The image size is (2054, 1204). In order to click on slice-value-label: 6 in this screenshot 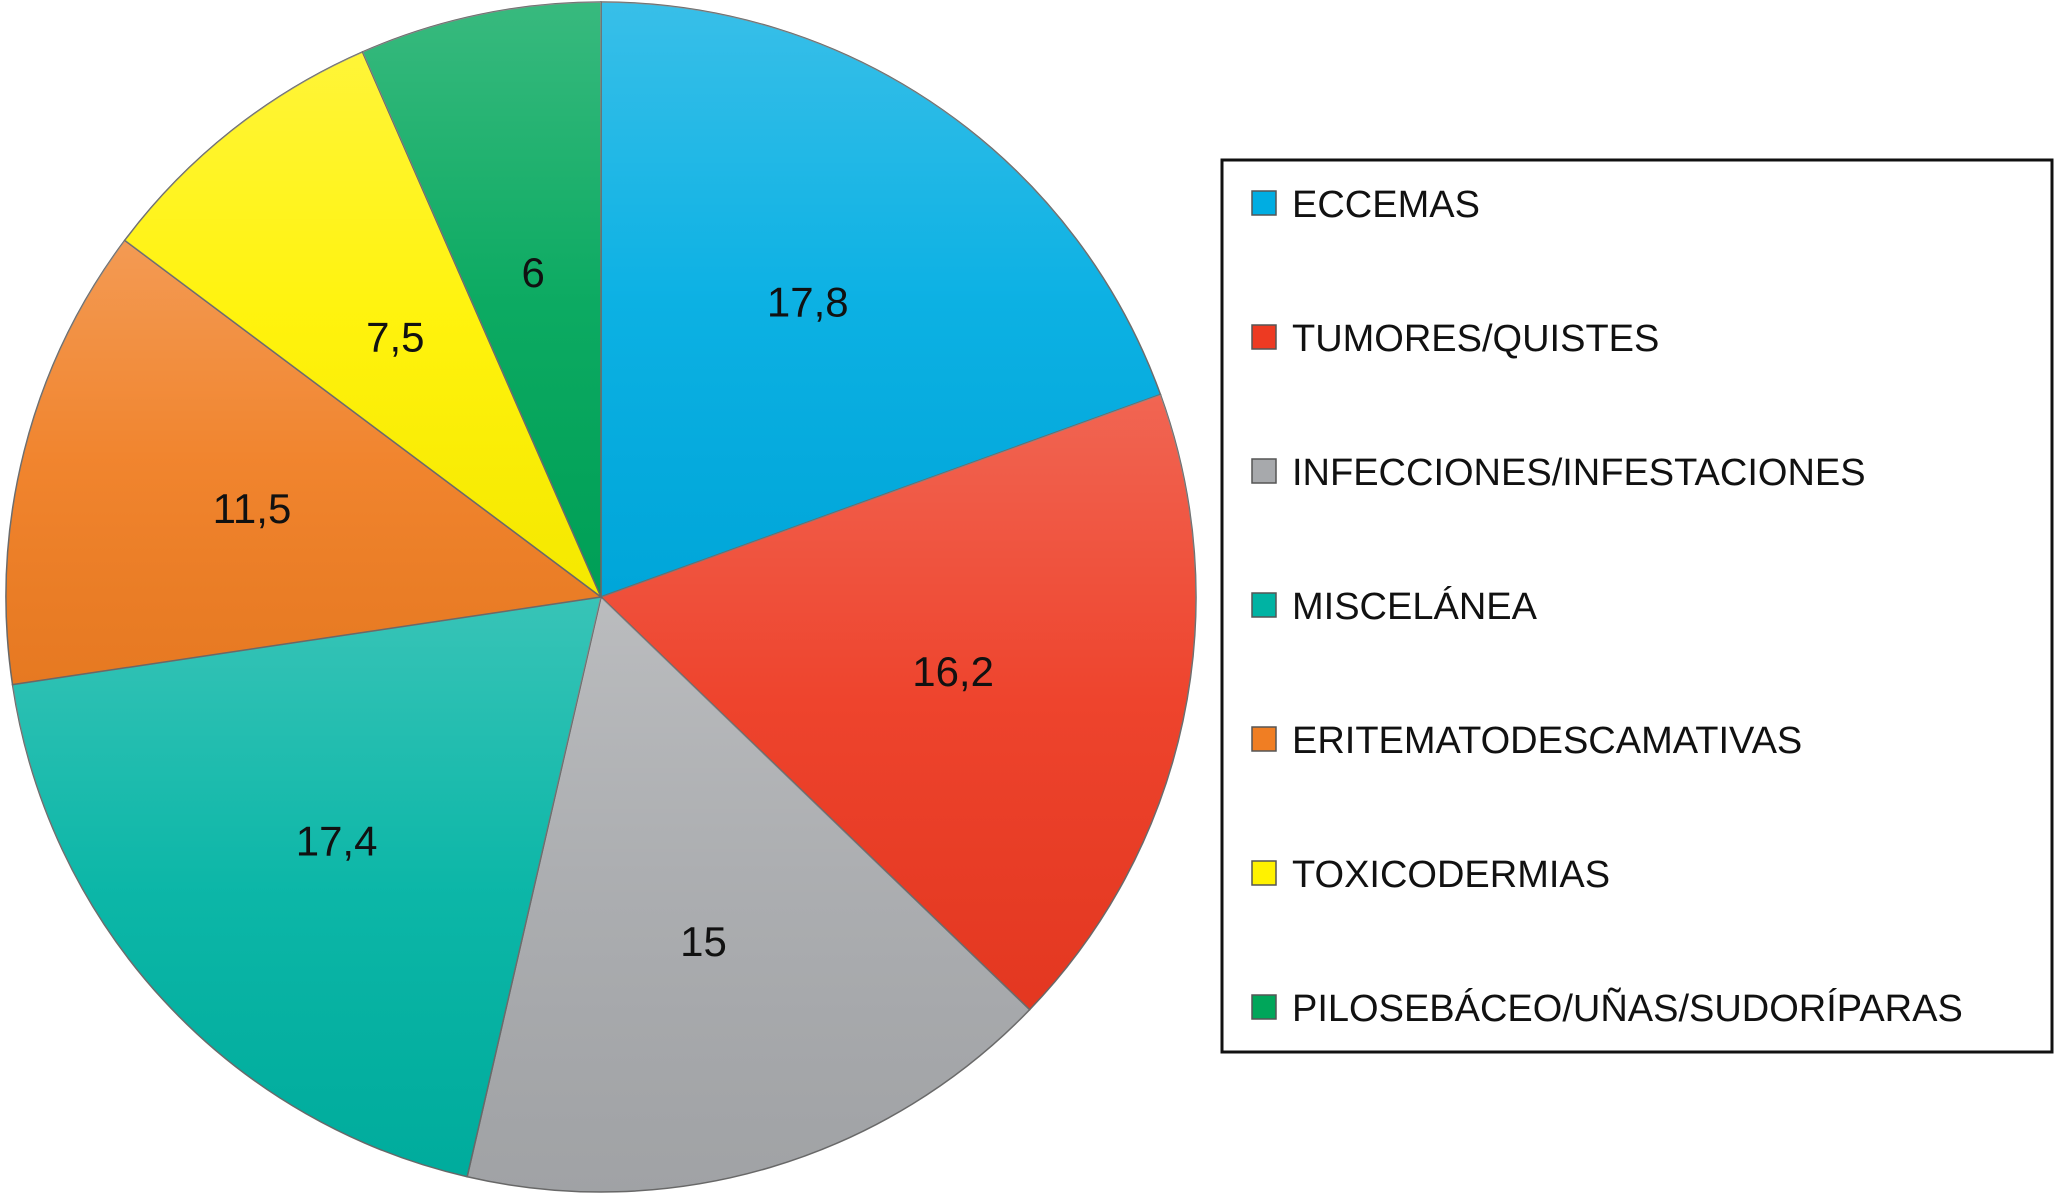, I will do `click(533, 272)`.